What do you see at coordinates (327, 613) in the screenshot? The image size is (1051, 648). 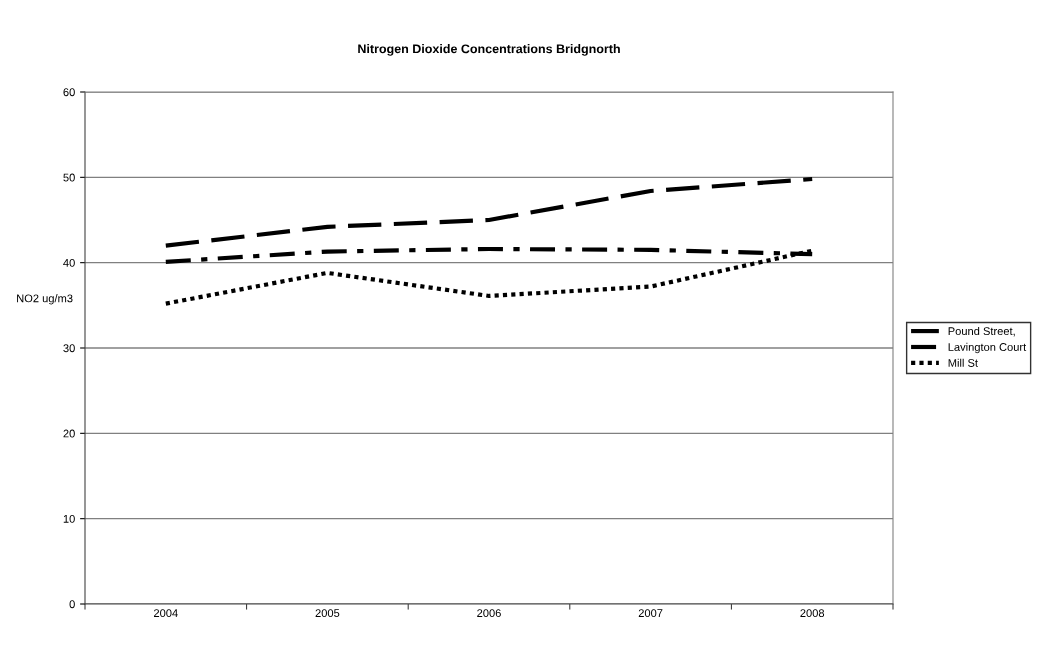 I see `x-tick-label: 2005` at bounding box center [327, 613].